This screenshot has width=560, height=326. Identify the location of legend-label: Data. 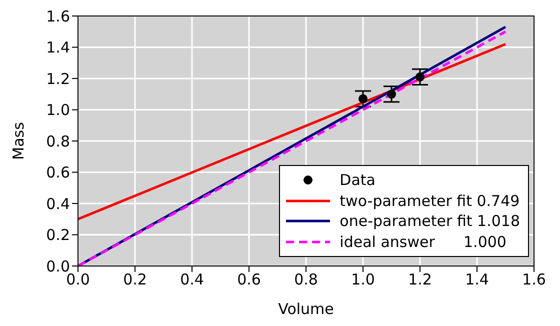
(358, 180).